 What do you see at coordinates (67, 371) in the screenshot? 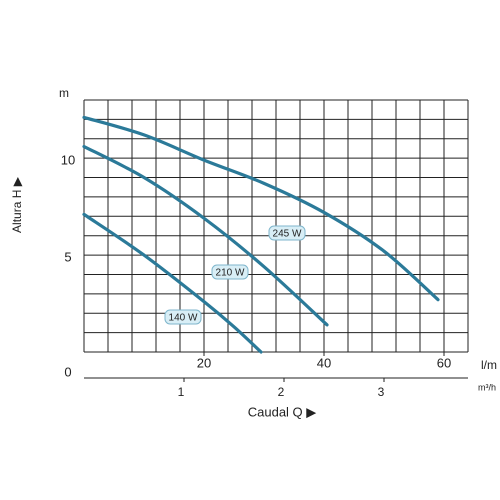
I see `y-tick-label: 0` at bounding box center [67, 371].